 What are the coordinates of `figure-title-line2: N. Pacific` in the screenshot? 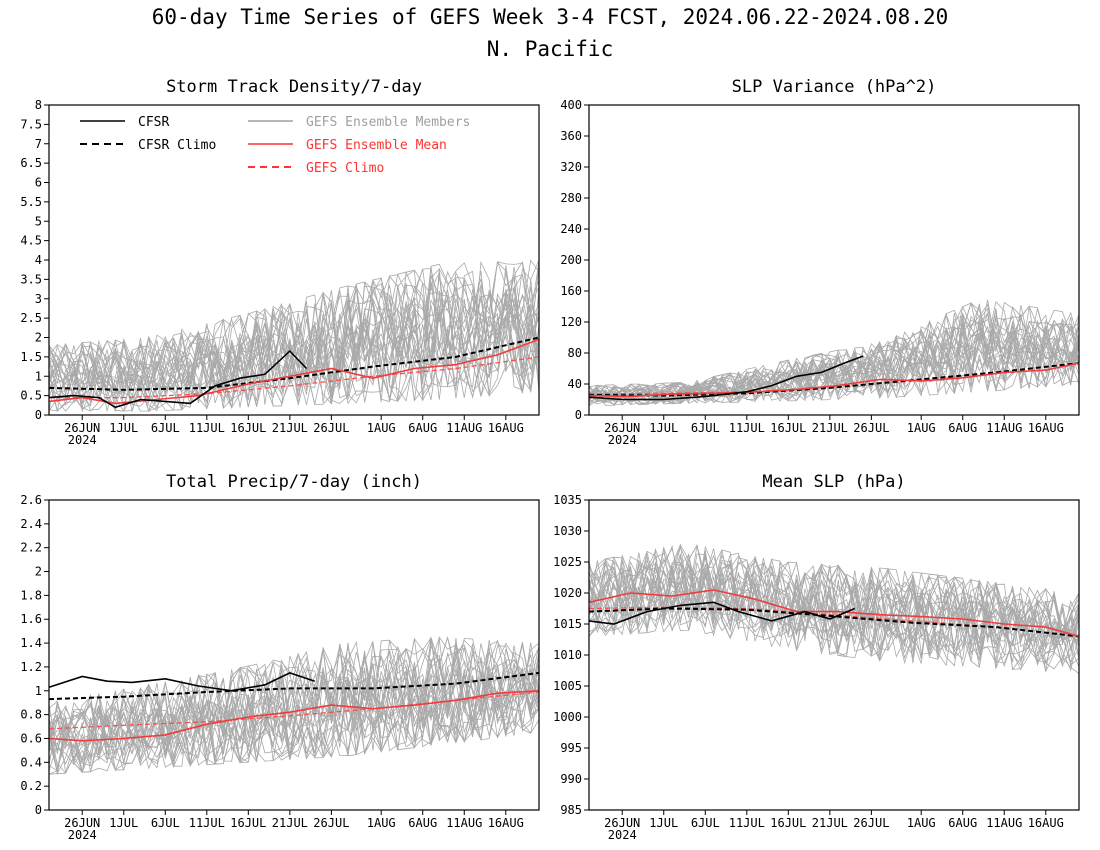 It's located at (550, 49).